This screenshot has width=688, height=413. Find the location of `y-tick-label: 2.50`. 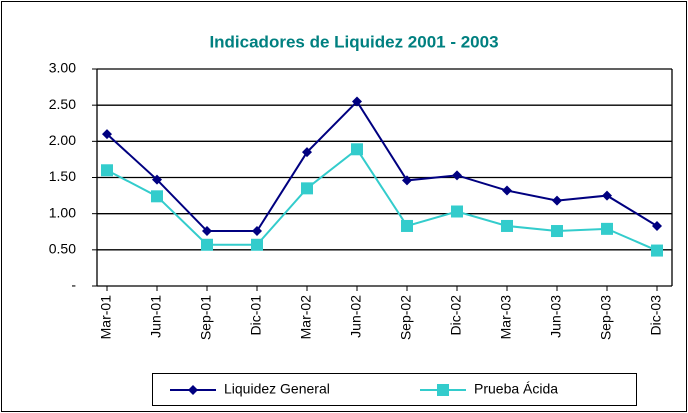

y-tick-label: 2.50 is located at coordinates (62, 104).